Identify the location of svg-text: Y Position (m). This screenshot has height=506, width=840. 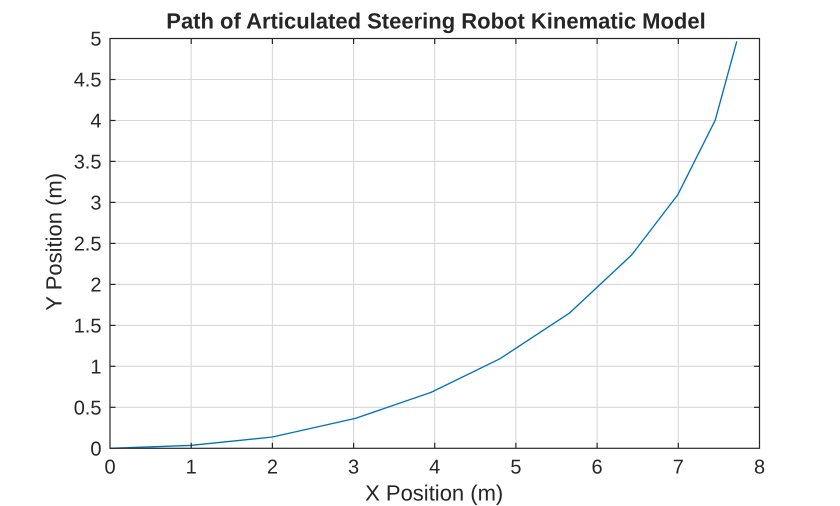
(53, 242).